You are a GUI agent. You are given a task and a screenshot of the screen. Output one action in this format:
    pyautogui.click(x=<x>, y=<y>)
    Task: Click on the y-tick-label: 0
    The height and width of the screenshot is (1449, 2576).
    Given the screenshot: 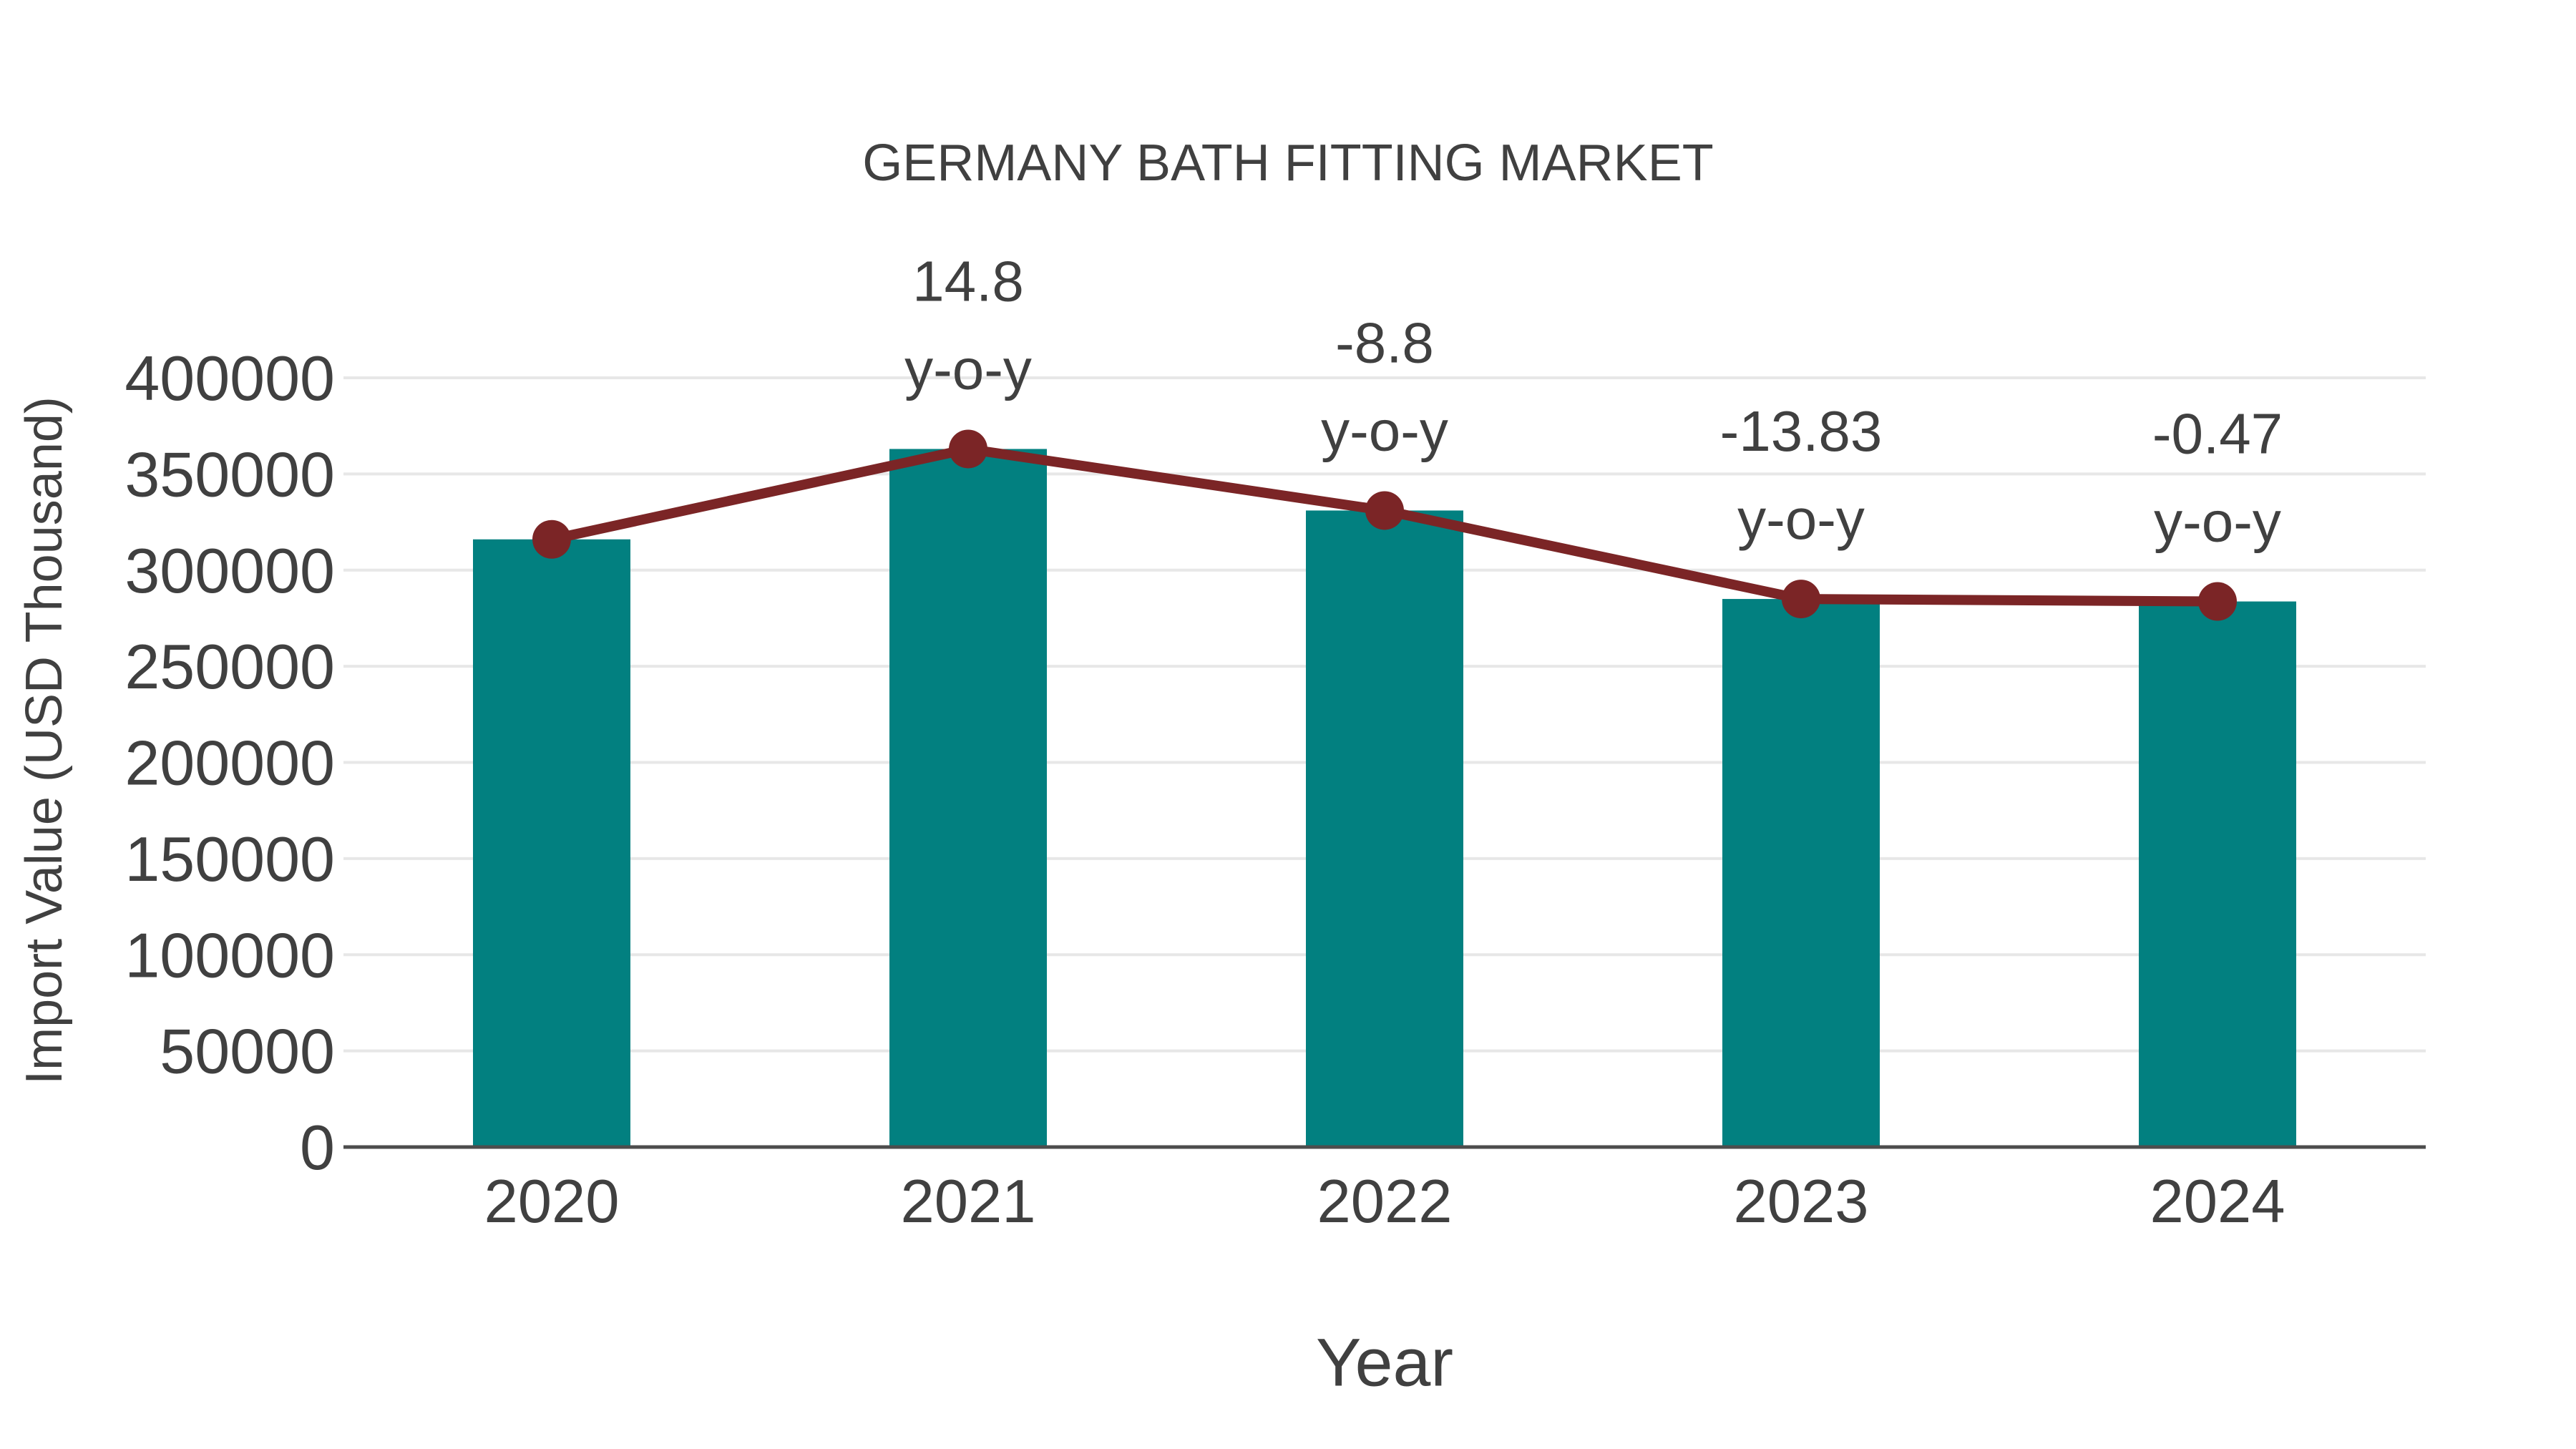 What is the action you would take?
    pyautogui.click(x=317, y=1147)
    